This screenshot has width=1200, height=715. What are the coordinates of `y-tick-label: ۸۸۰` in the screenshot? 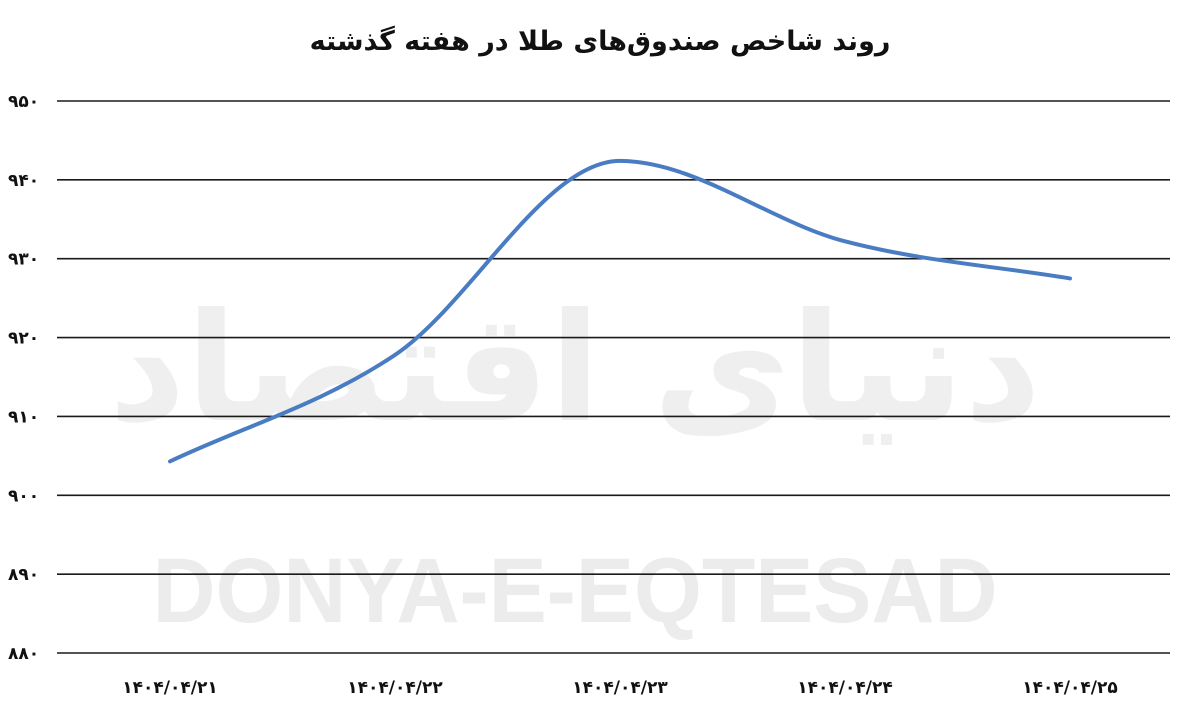 It's located at (23, 654).